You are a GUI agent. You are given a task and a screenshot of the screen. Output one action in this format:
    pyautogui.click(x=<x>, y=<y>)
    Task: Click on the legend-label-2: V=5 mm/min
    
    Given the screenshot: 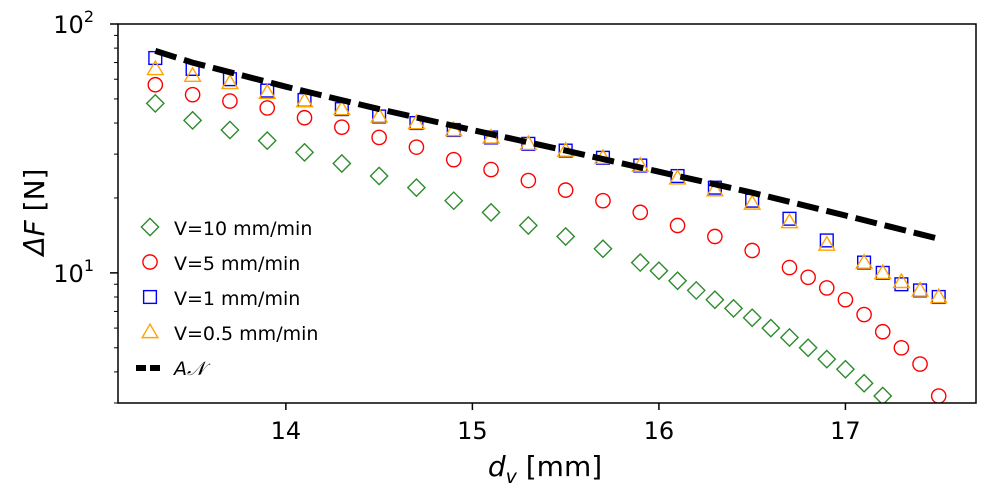 What is the action you would take?
    pyautogui.click(x=237, y=264)
    